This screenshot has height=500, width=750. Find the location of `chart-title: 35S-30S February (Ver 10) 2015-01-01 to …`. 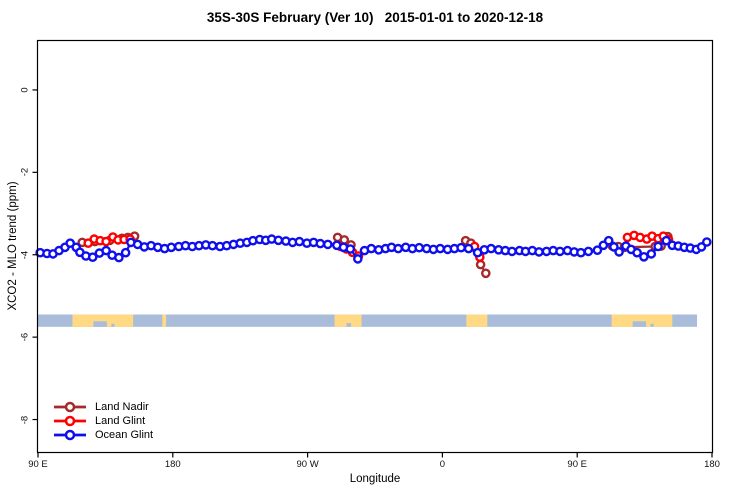

chart-title: 35S-30S February (Ver 10) 2015-01-01 to … is located at coordinates (375, 17).